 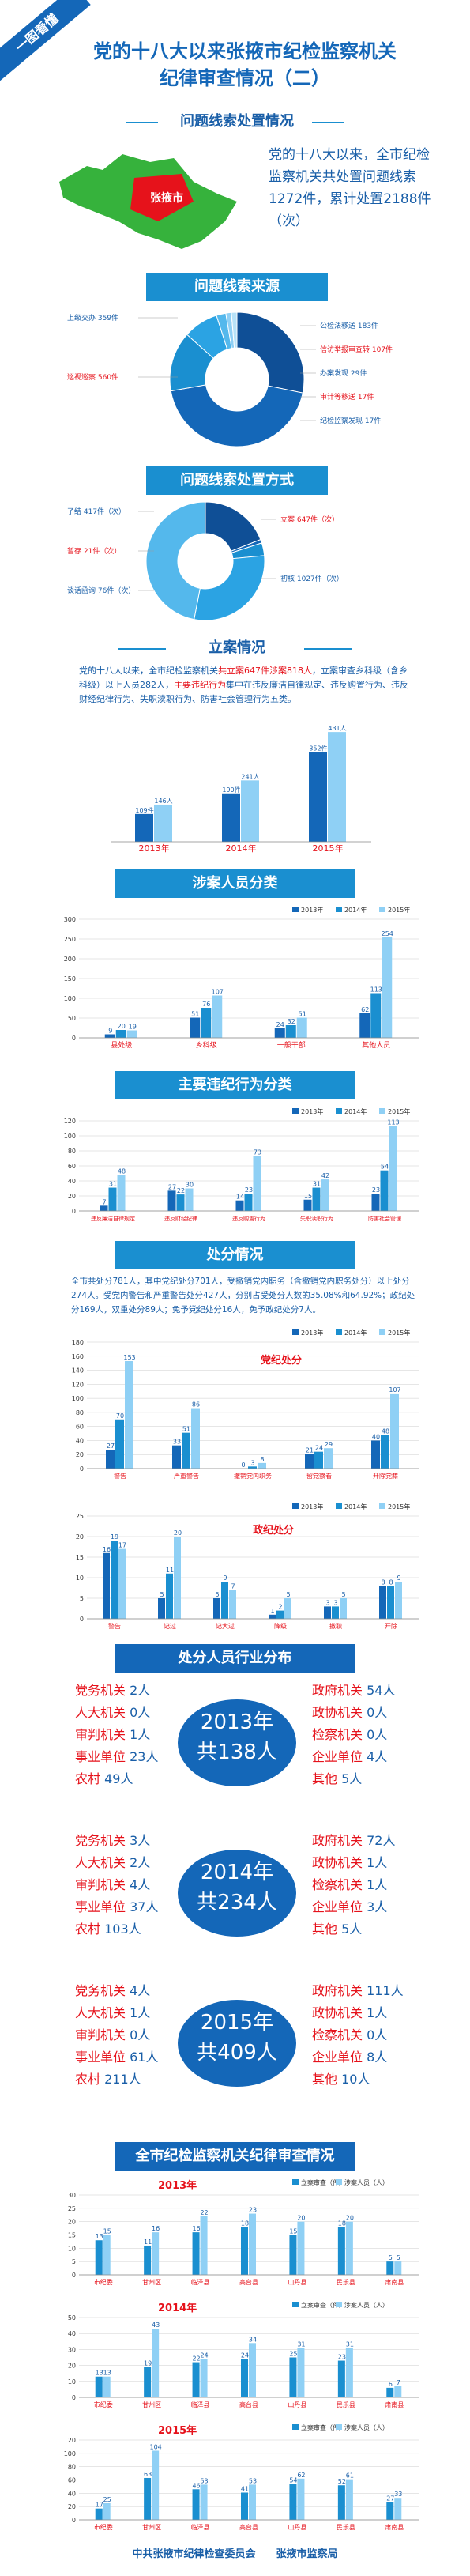 I want to click on data-label: 15, so click(x=107, y=2231).